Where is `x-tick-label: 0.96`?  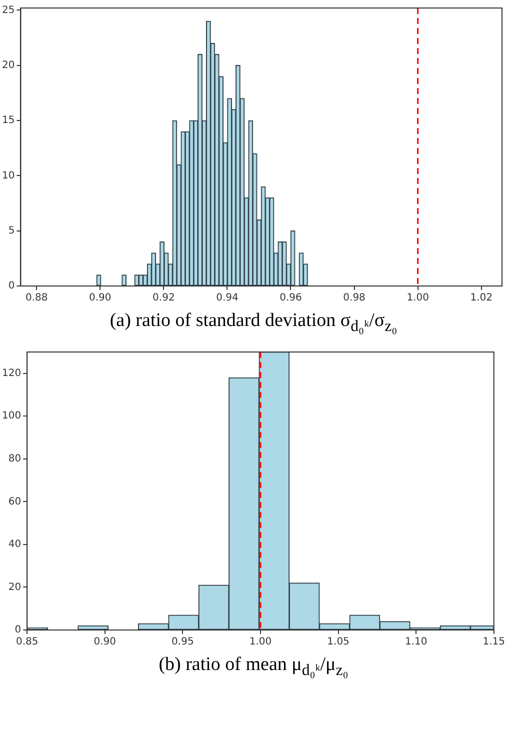 x-tick-label: 0.96 is located at coordinates (291, 298).